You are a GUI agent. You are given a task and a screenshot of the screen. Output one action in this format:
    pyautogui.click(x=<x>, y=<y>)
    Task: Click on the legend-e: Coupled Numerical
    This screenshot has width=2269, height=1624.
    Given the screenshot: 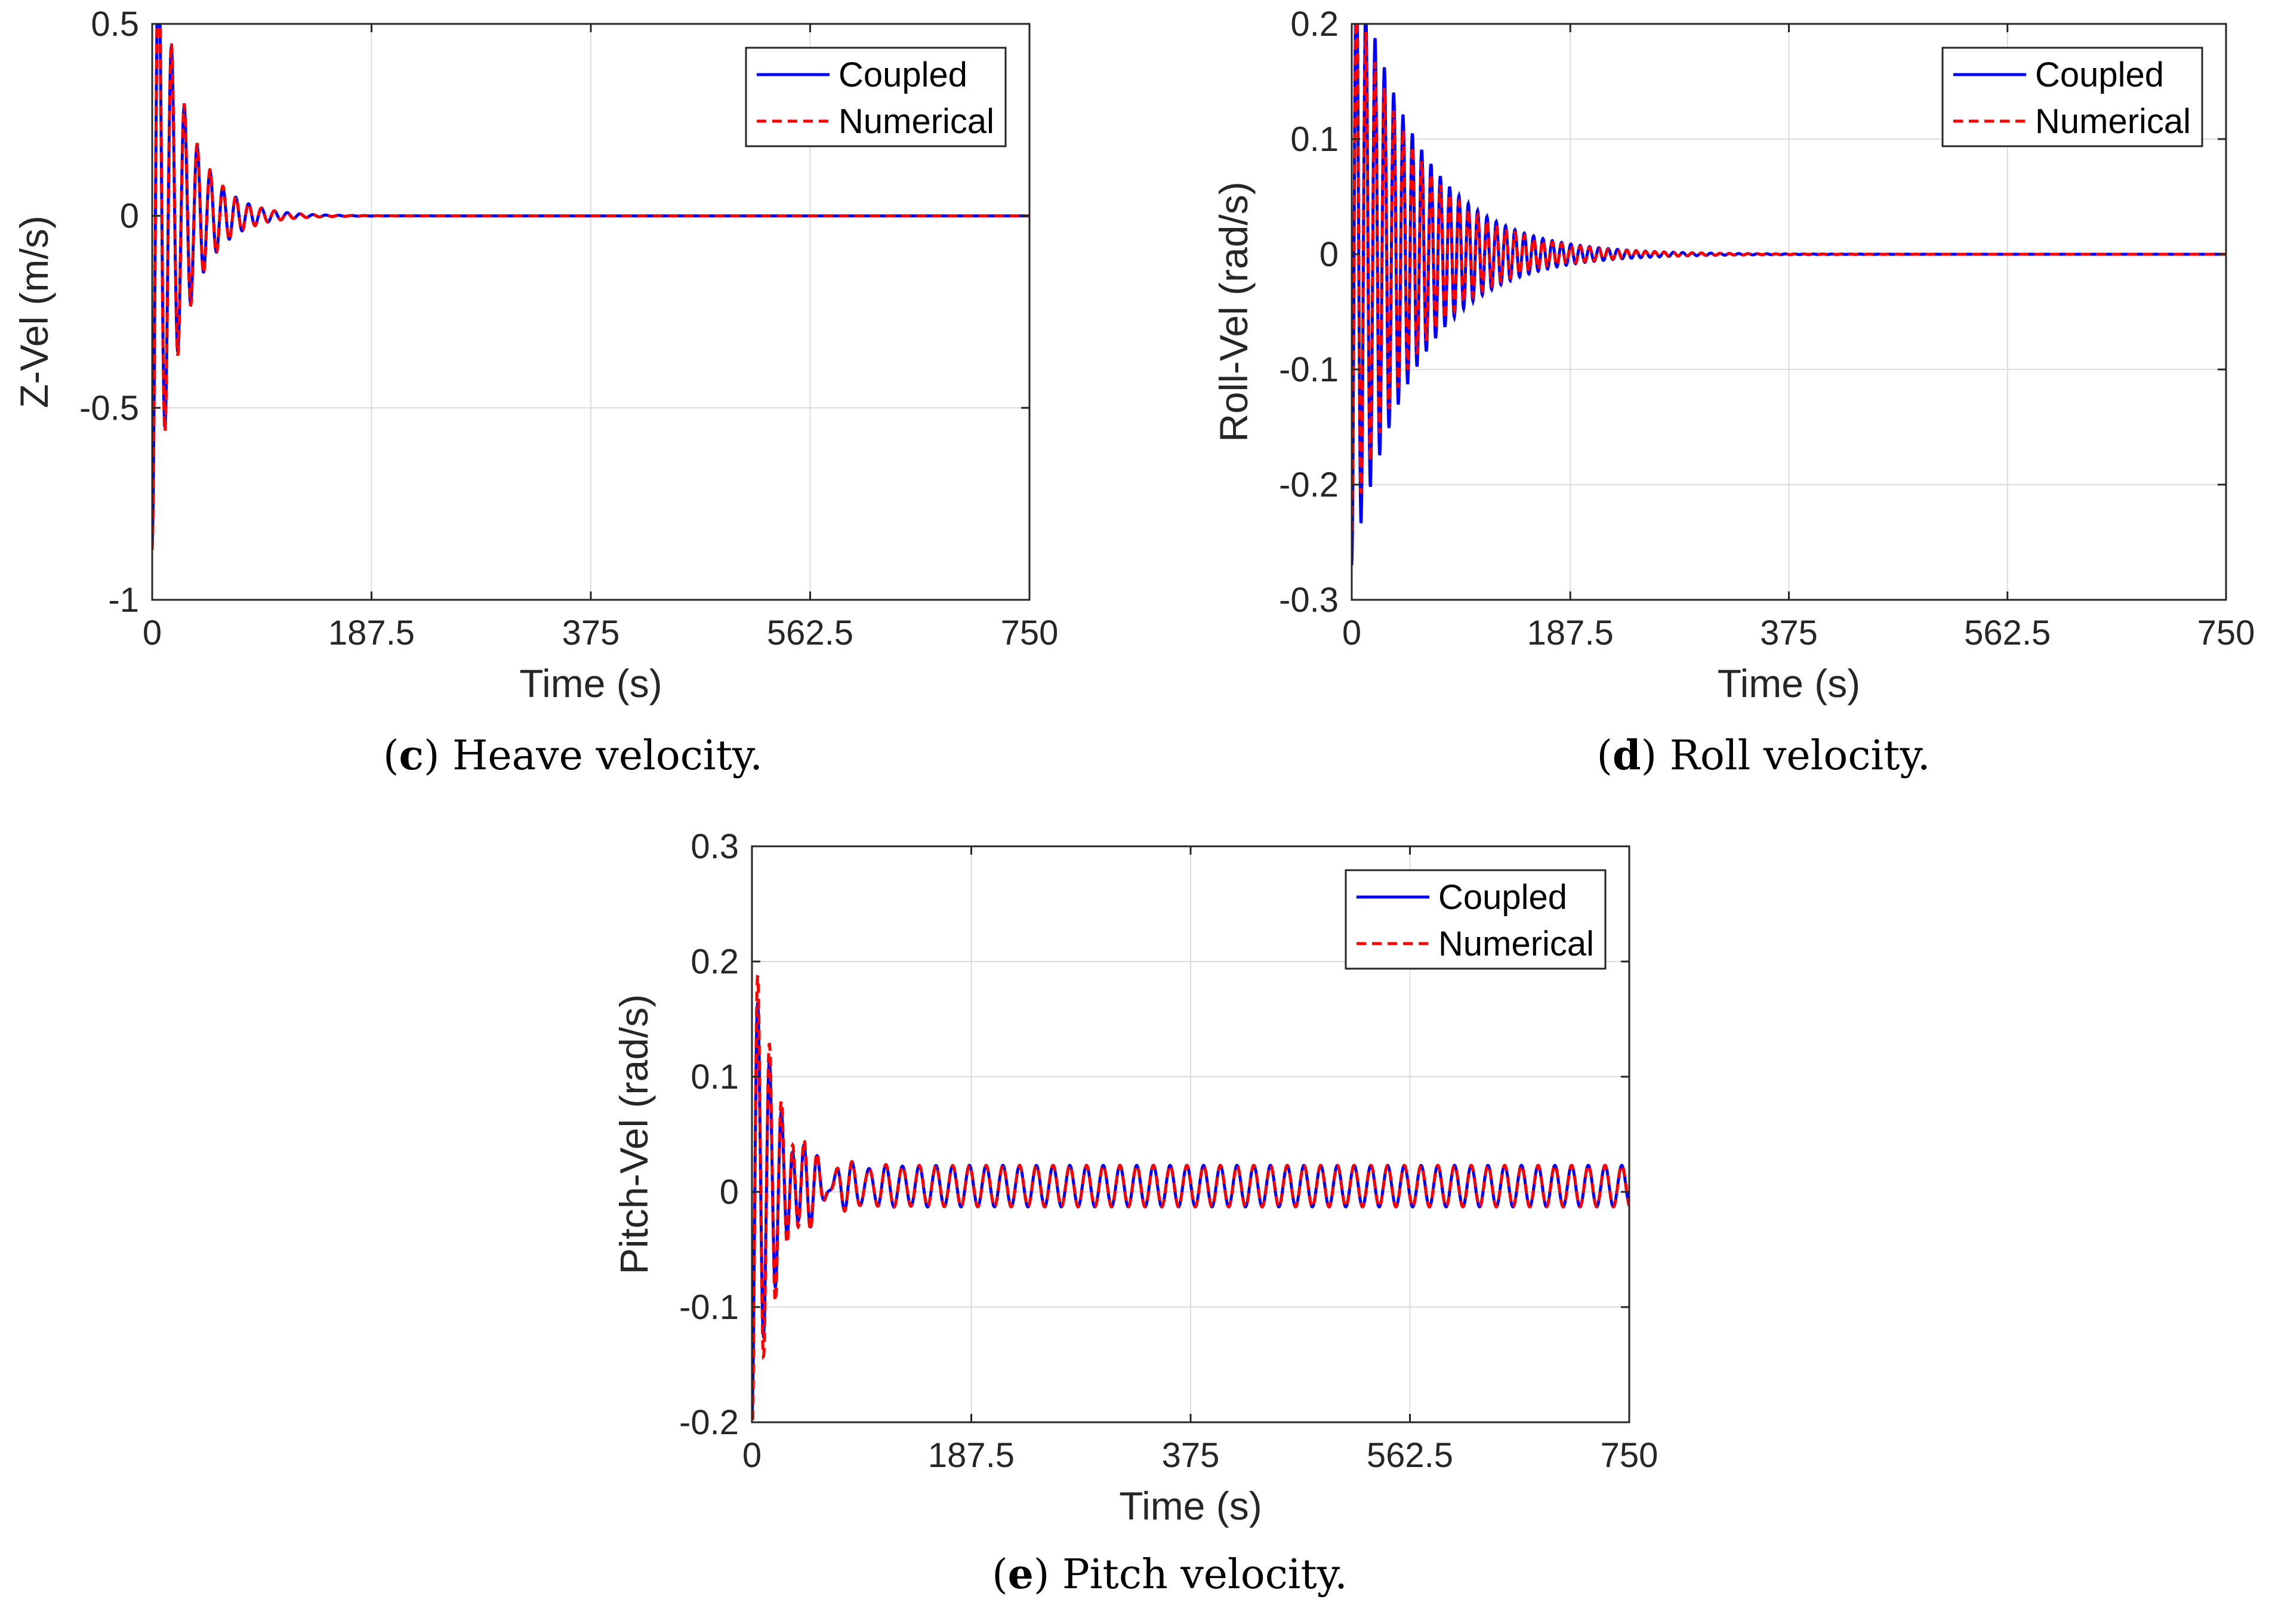 What is the action you would take?
    pyautogui.click(x=1476, y=919)
    